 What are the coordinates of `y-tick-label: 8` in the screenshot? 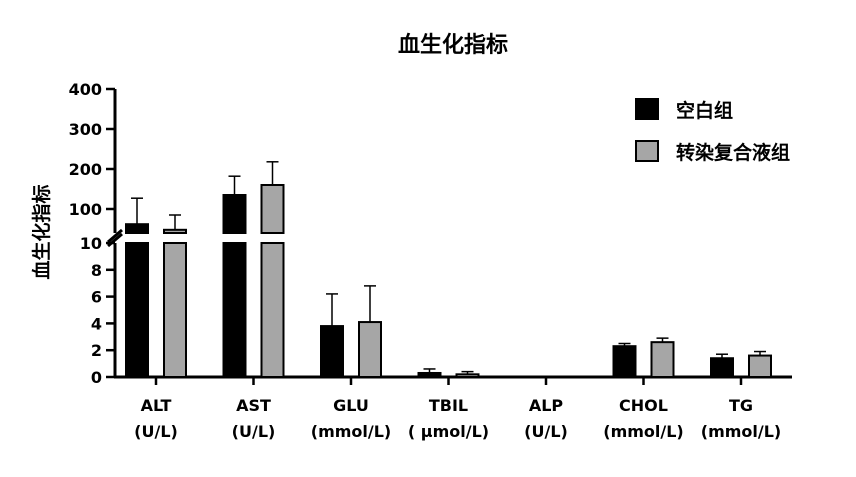 It's located at (96, 270).